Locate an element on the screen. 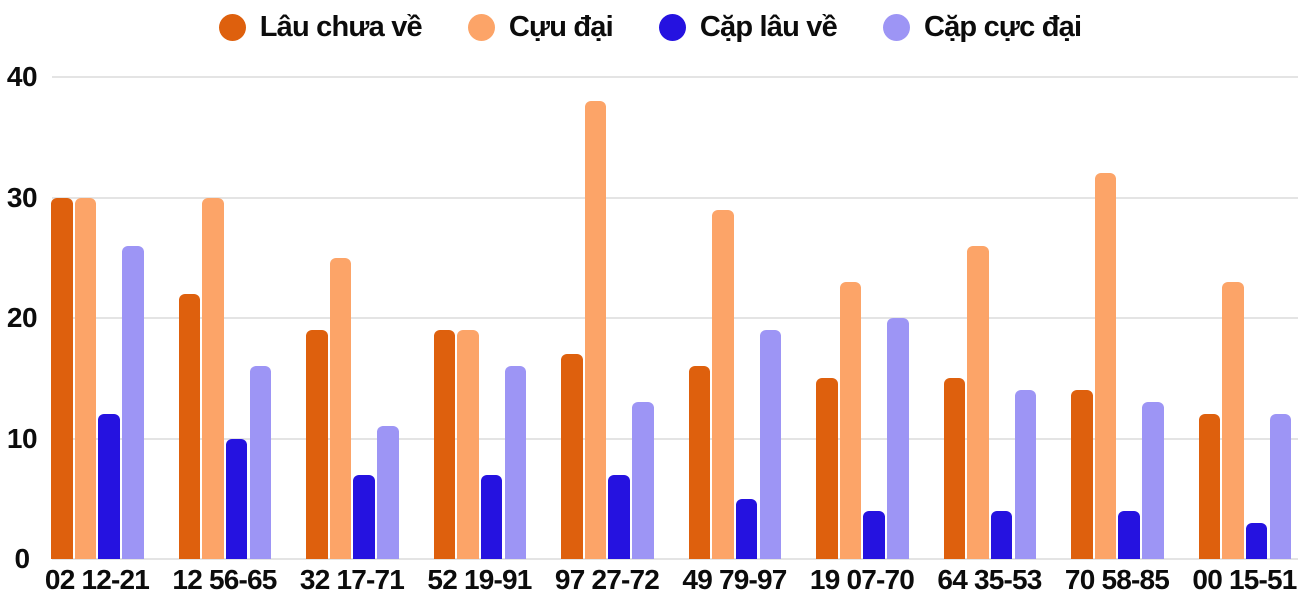 The width and height of the screenshot is (1300, 600). bar-series2-group5 is located at coordinates (595, 330).